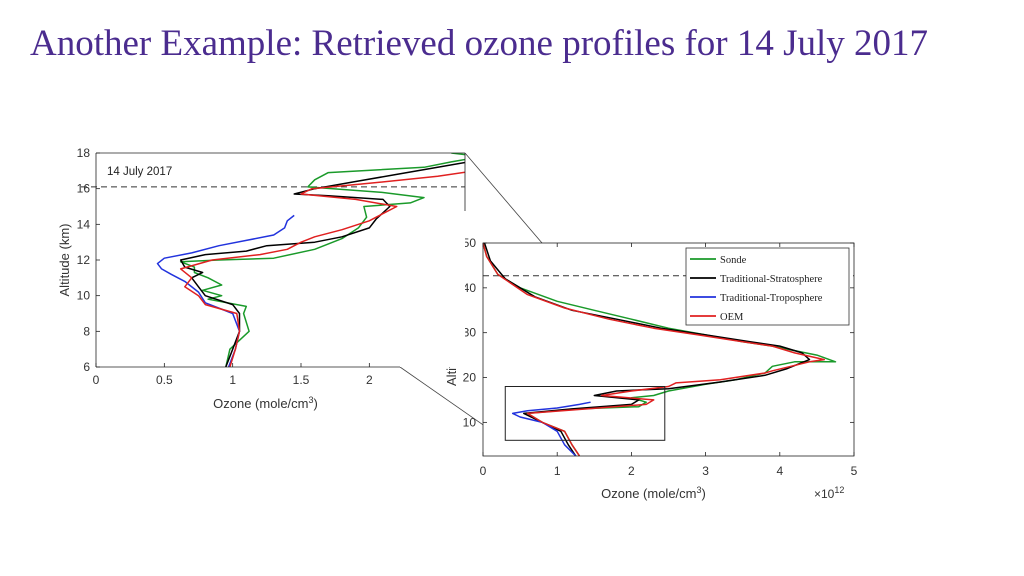  Describe the element at coordinates (301, 380) in the screenshot. I see `x-tick-label: 1.5` at that location.